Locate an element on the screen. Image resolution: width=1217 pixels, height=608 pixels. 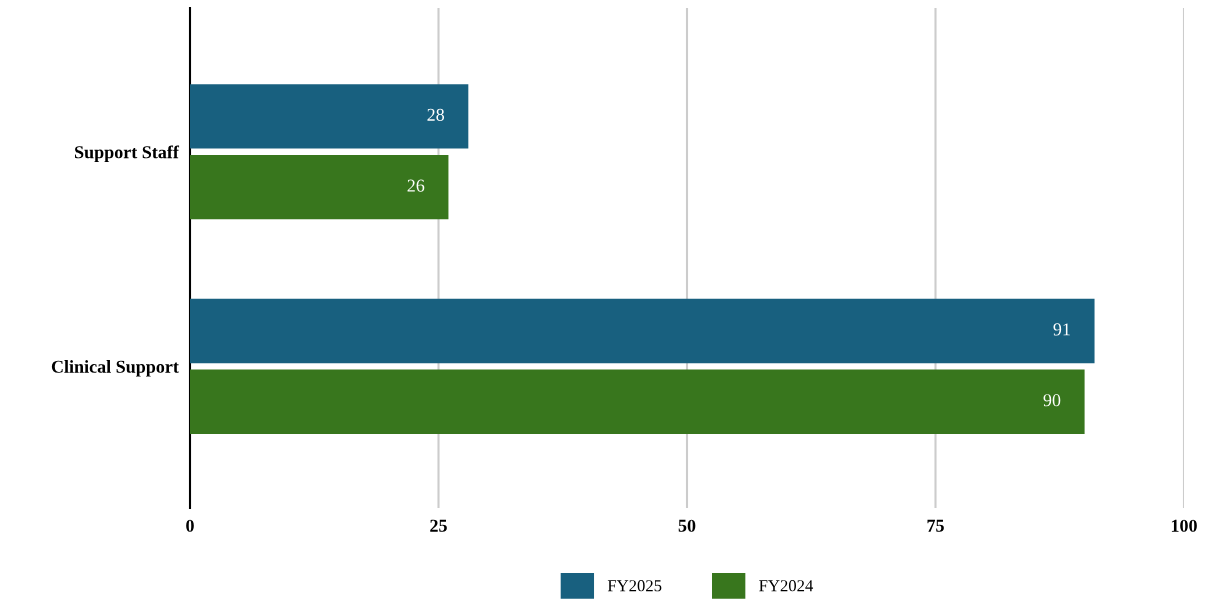
x-tick-label: 0 is located at coordinates (190, 525).